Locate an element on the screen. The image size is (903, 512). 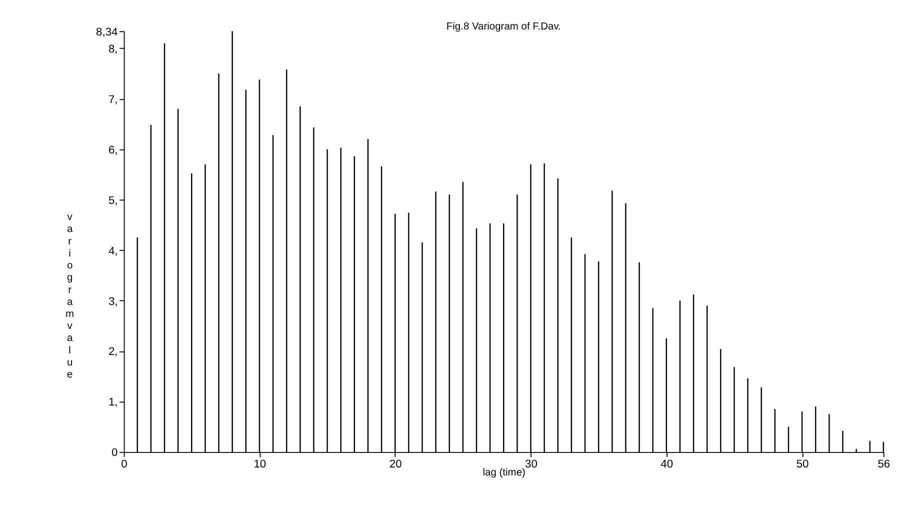
y-tick-label: 0 is located at coordinates (115, 453).